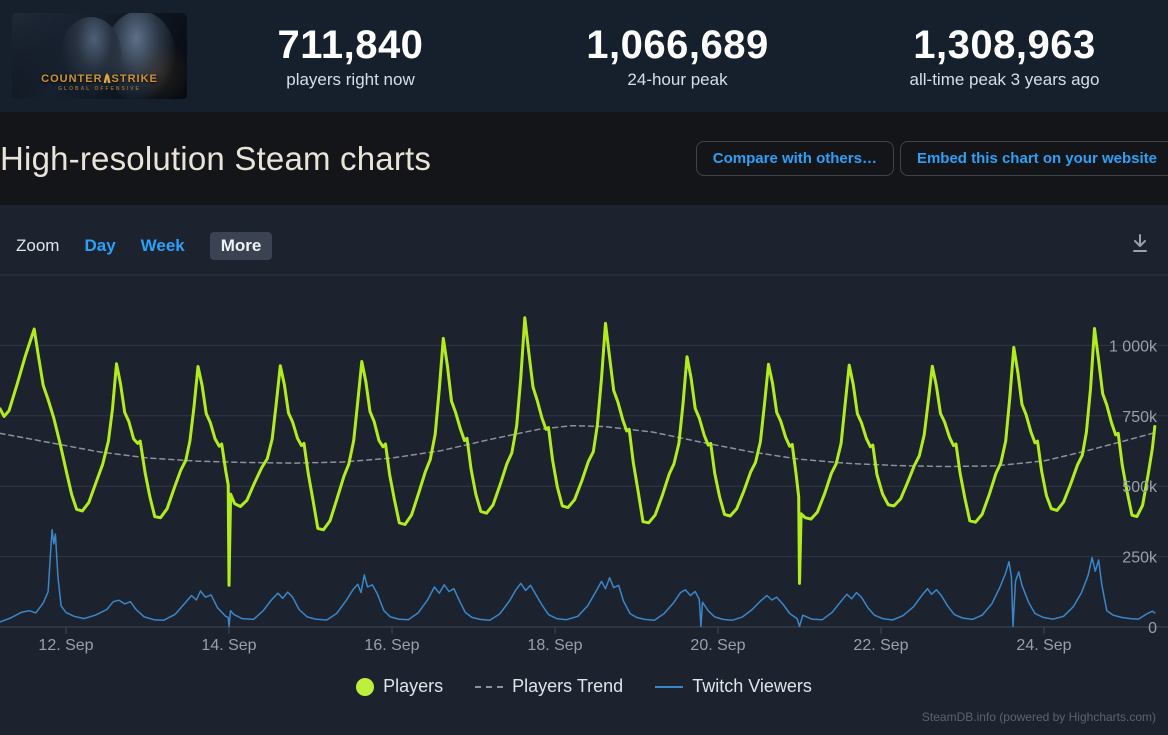  What do you see at coordinates (677, 44) in the screenshot?
I see `24h-peak-value: 1,066,689` at bounding box center [677, 44].